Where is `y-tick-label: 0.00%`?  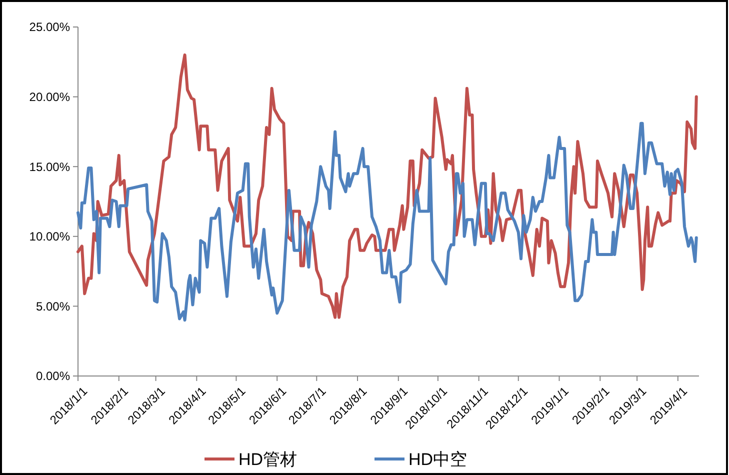 y-tick-label: 0.00% is located at coordinates (53, 376).